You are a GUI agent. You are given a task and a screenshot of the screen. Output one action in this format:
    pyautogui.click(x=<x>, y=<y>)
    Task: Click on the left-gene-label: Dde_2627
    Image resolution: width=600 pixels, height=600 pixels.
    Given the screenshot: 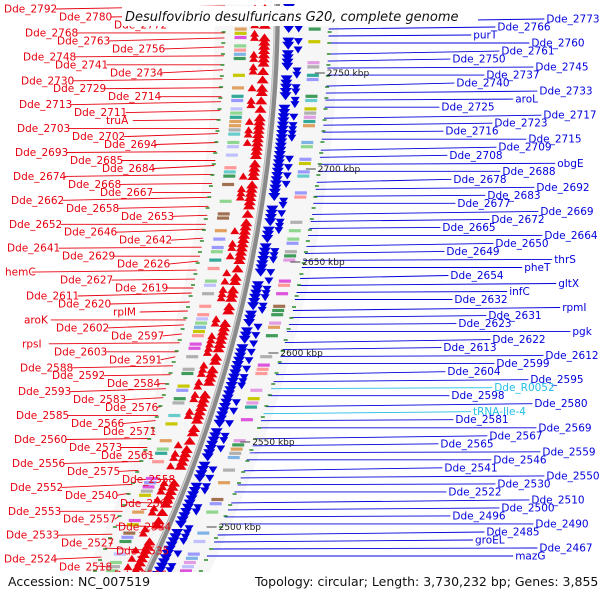 What is the action you would take?
    pyautogui.click(x=86, y=281)
    